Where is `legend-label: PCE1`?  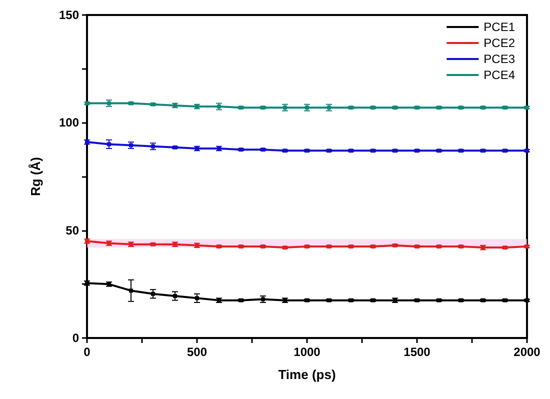
legend-label: PCE1 is located at coordinates (500, 27).